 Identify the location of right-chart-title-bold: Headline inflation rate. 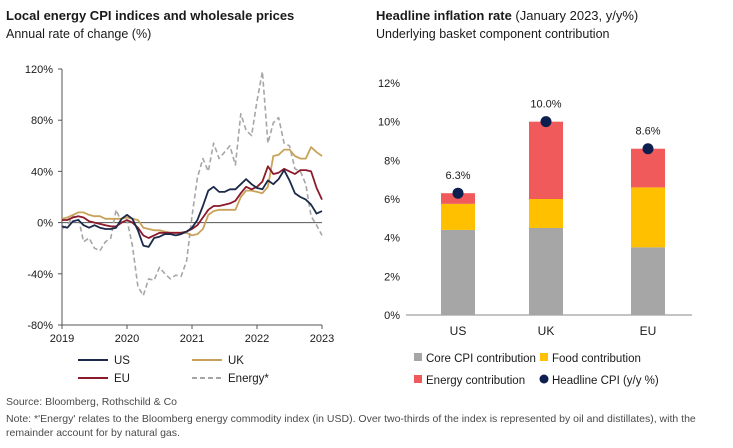
(444, 15).